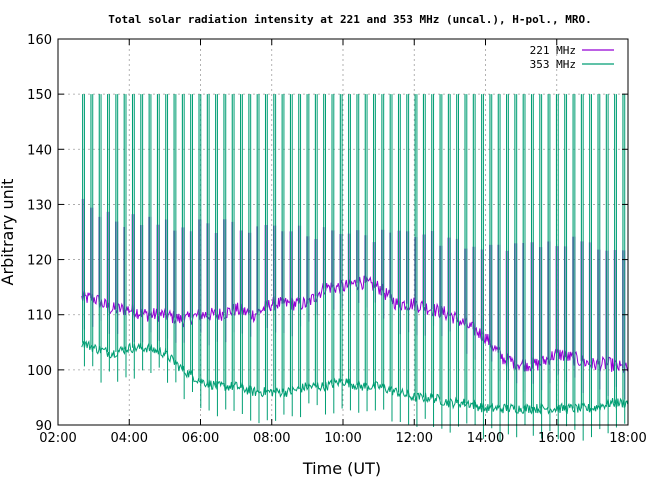  I want to click on x-axis-label: Time (UT), so click(341, 468).